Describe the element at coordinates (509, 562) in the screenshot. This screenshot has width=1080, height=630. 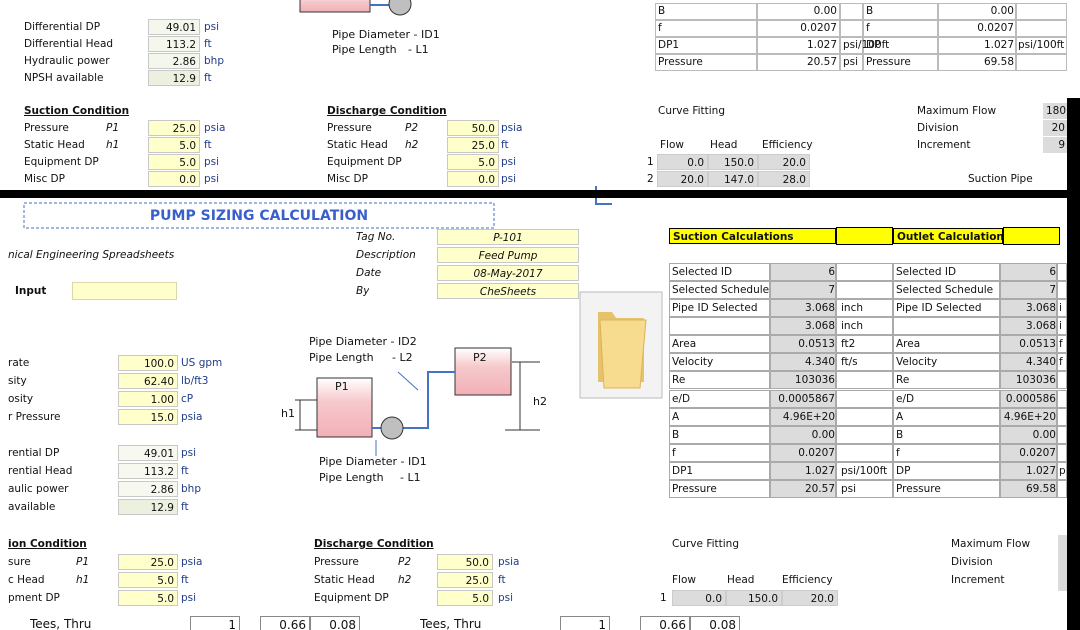
I see `unit: psia` at that location.